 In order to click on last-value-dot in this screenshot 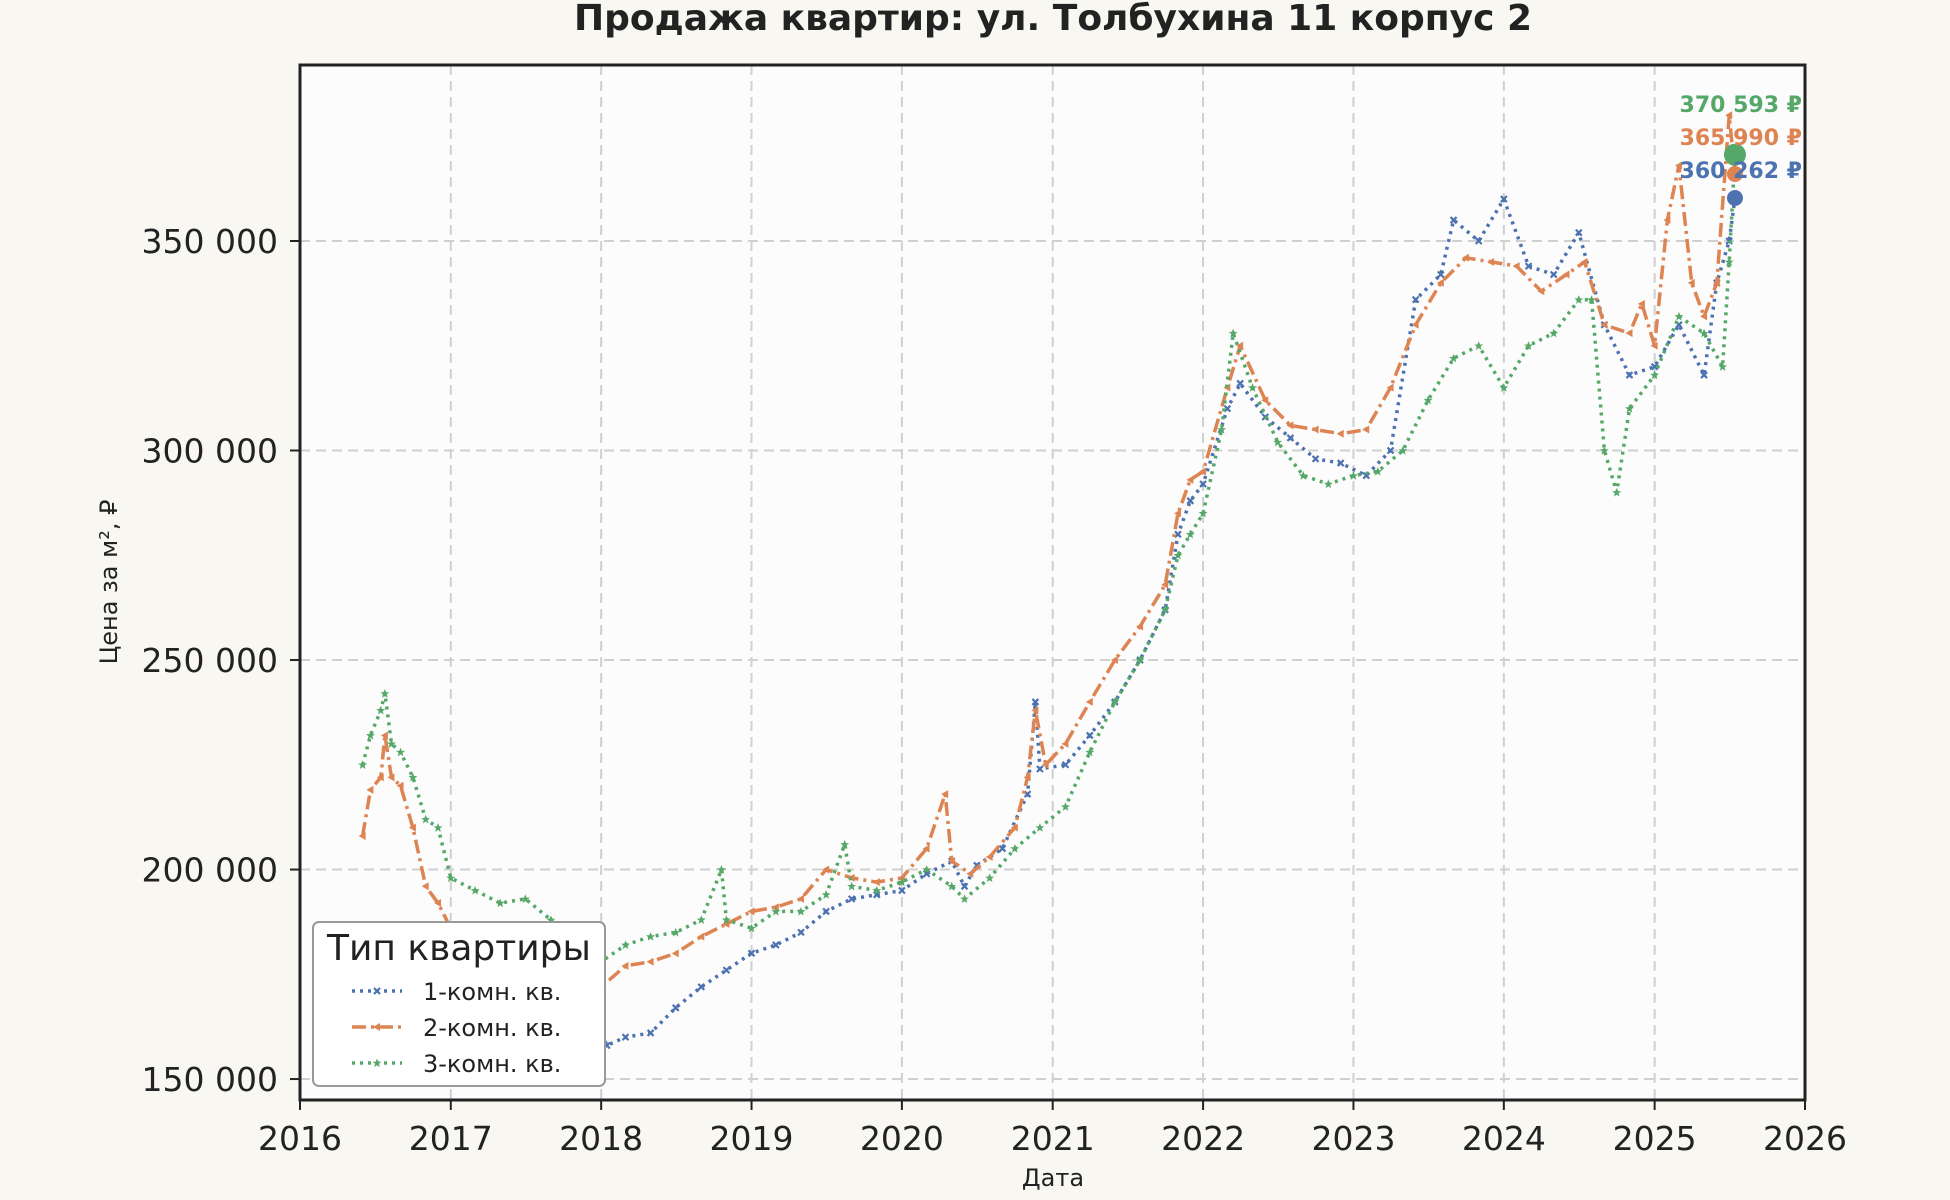, I will do `click(1734, 197)`.